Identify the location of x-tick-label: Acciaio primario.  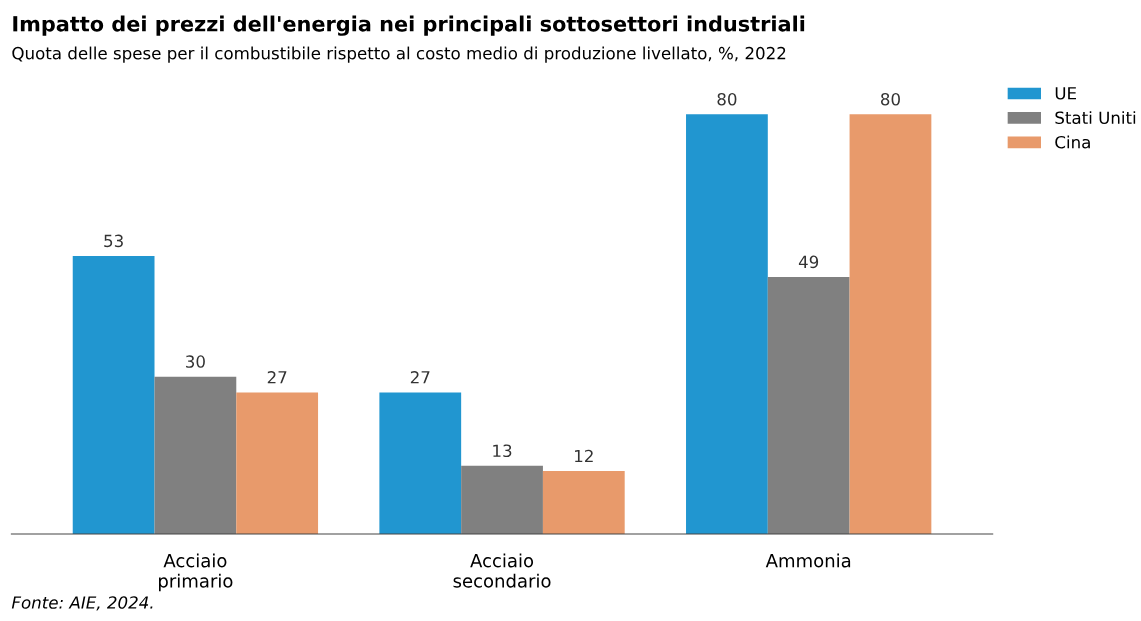
(196, 572).